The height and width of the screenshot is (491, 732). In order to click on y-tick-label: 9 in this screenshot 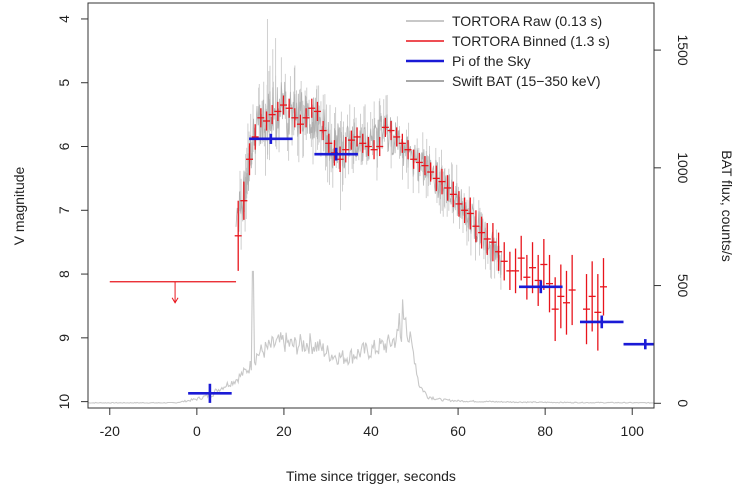, I will do `click(64, 338)`.